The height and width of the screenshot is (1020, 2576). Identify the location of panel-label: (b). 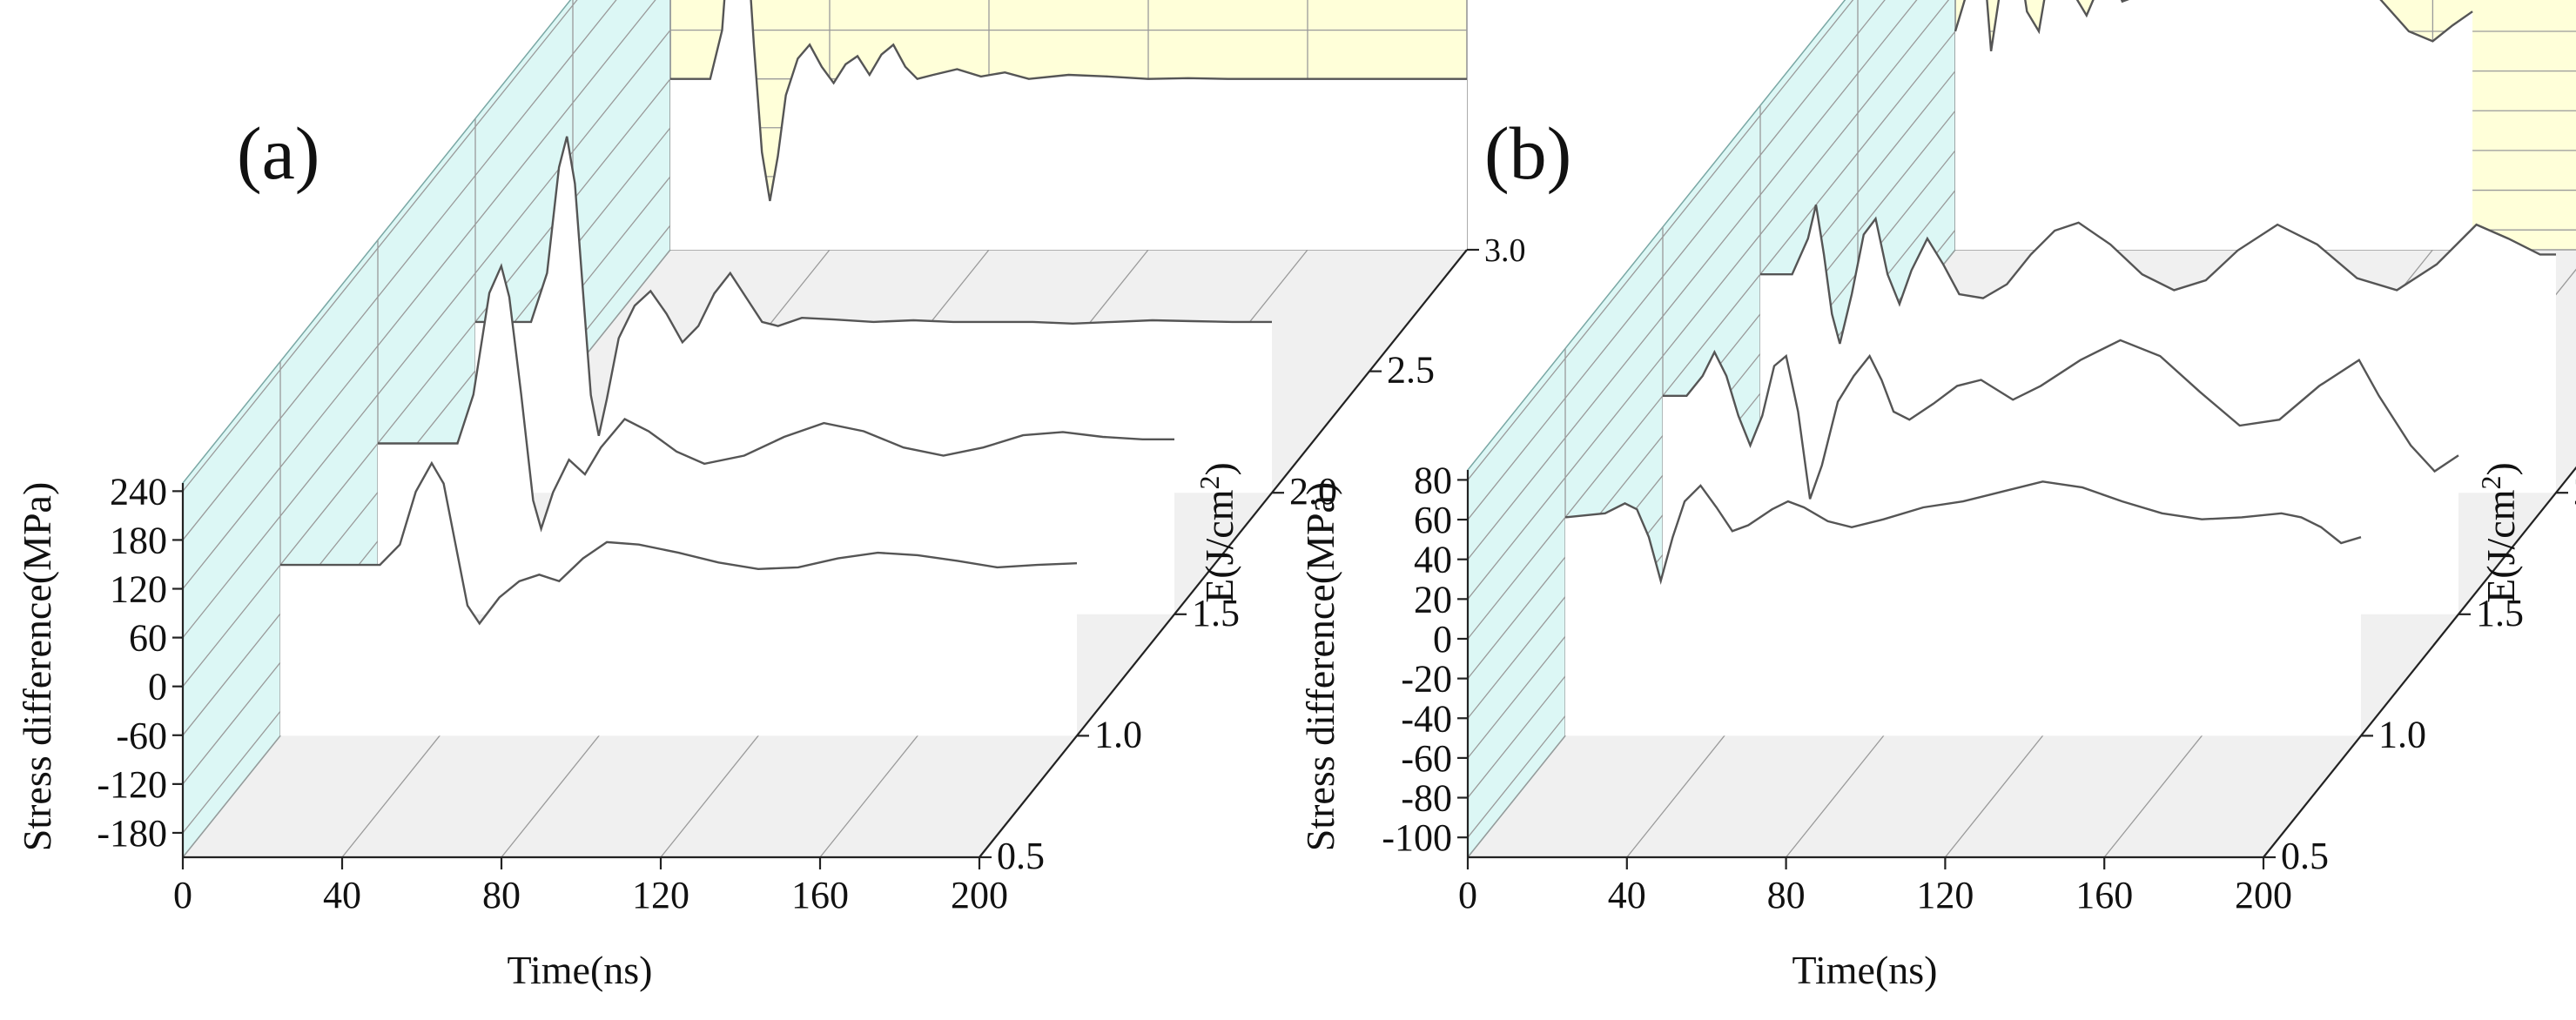
(1527, 153).